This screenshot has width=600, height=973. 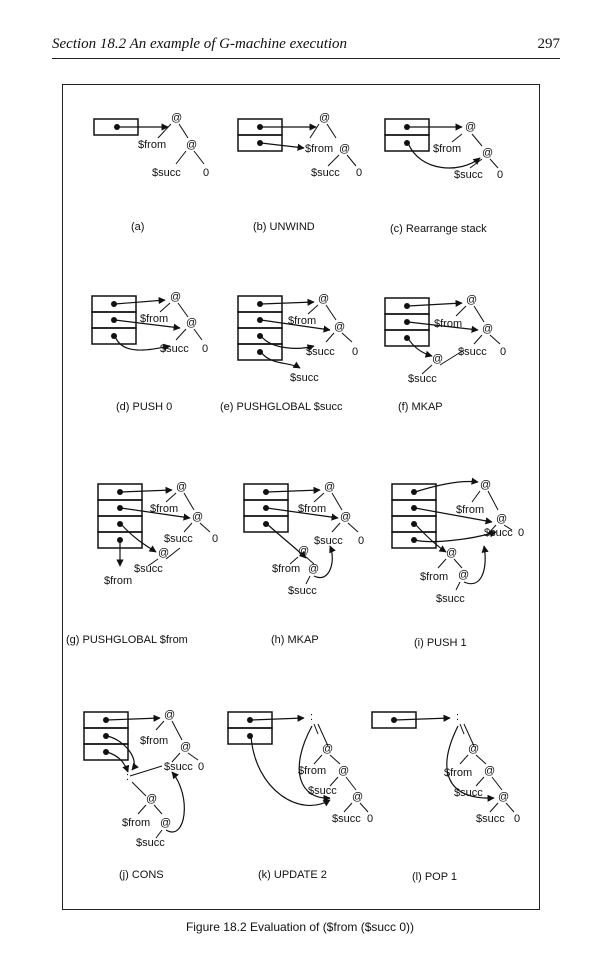 What do you see at coordinates (281, 407) in the screenshot?
I see `panel-caption: (e) PUSHGLOBAL $succ` at bounding box center [281, 407].